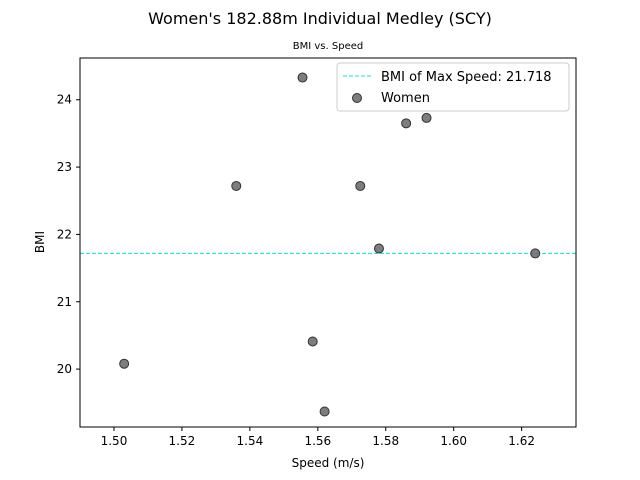  I want to click on y-tick-label: 23, so click(64, 167).